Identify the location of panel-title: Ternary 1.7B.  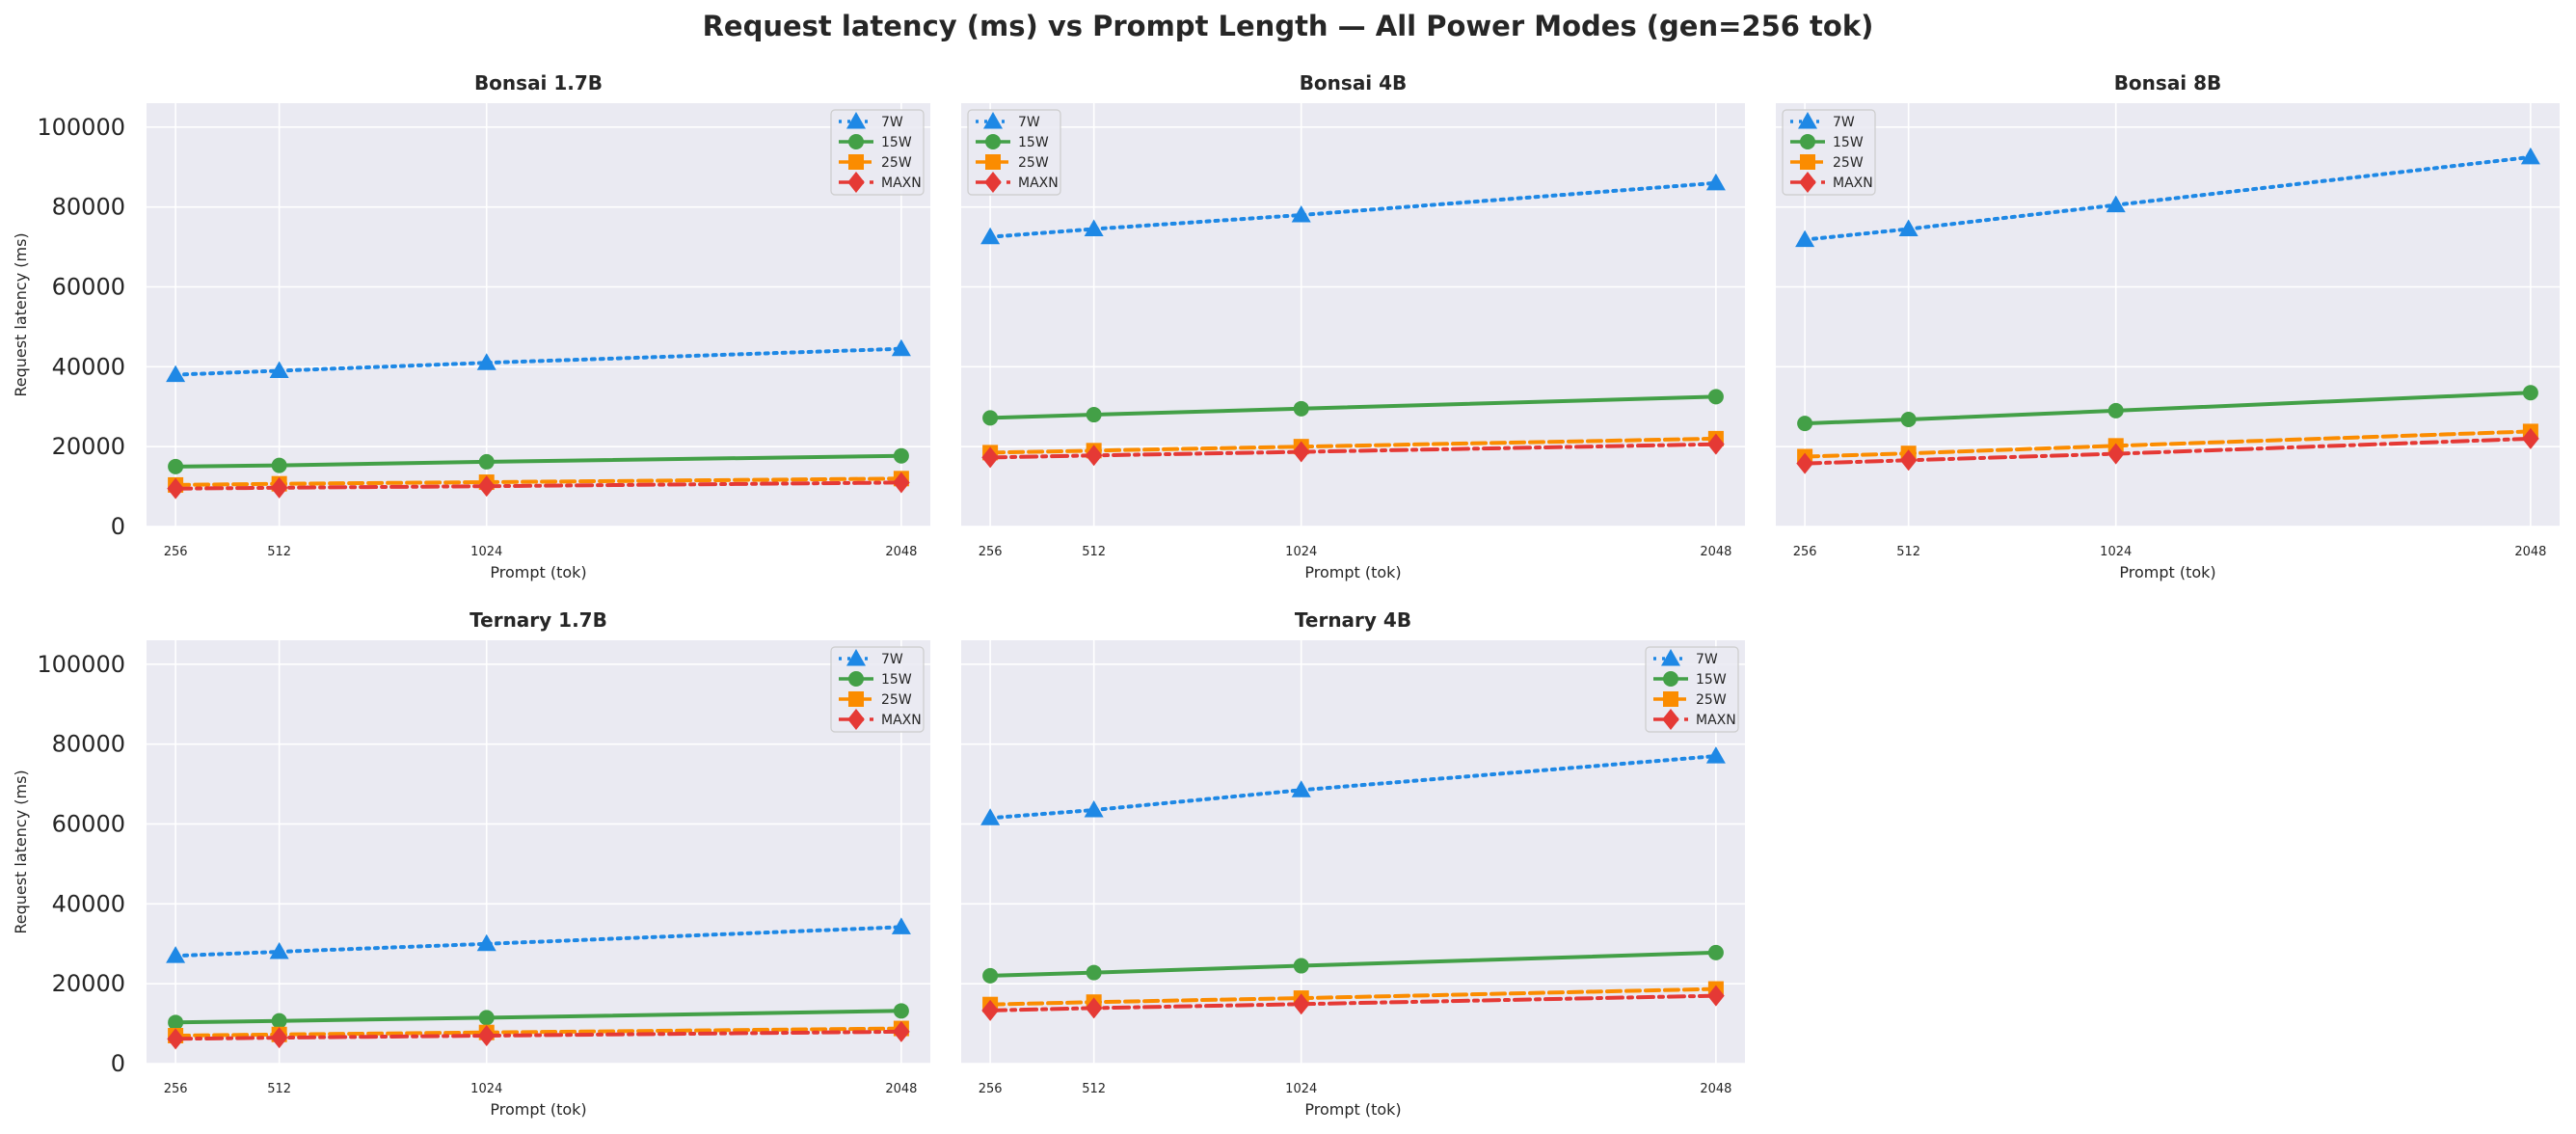
(538, 620).